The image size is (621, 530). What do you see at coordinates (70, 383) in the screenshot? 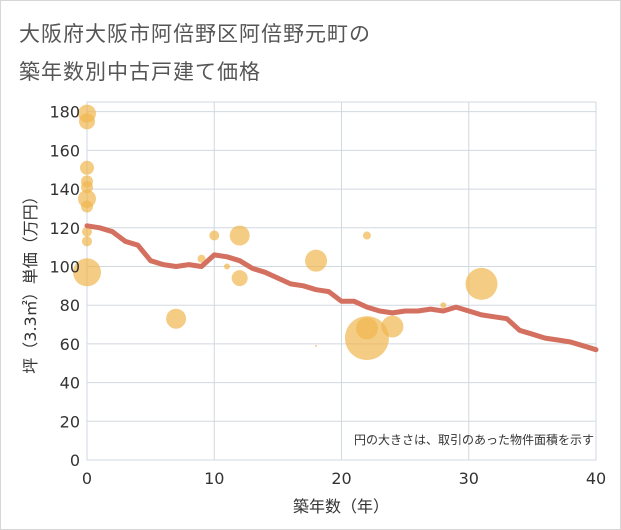
I see `y-tick-40: 40` at bounding box center [70, 383].